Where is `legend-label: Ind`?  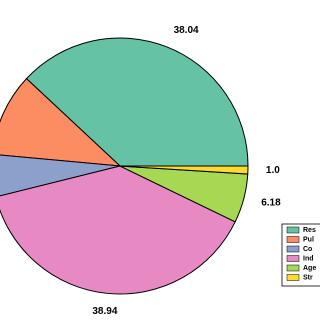 legend-label: Ind is located at coordinates (308, 258).